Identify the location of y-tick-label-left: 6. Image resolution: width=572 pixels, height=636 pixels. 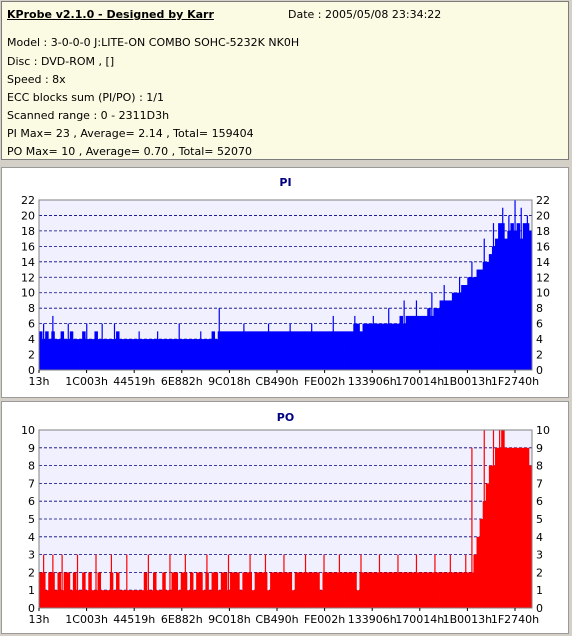
(31, 501).